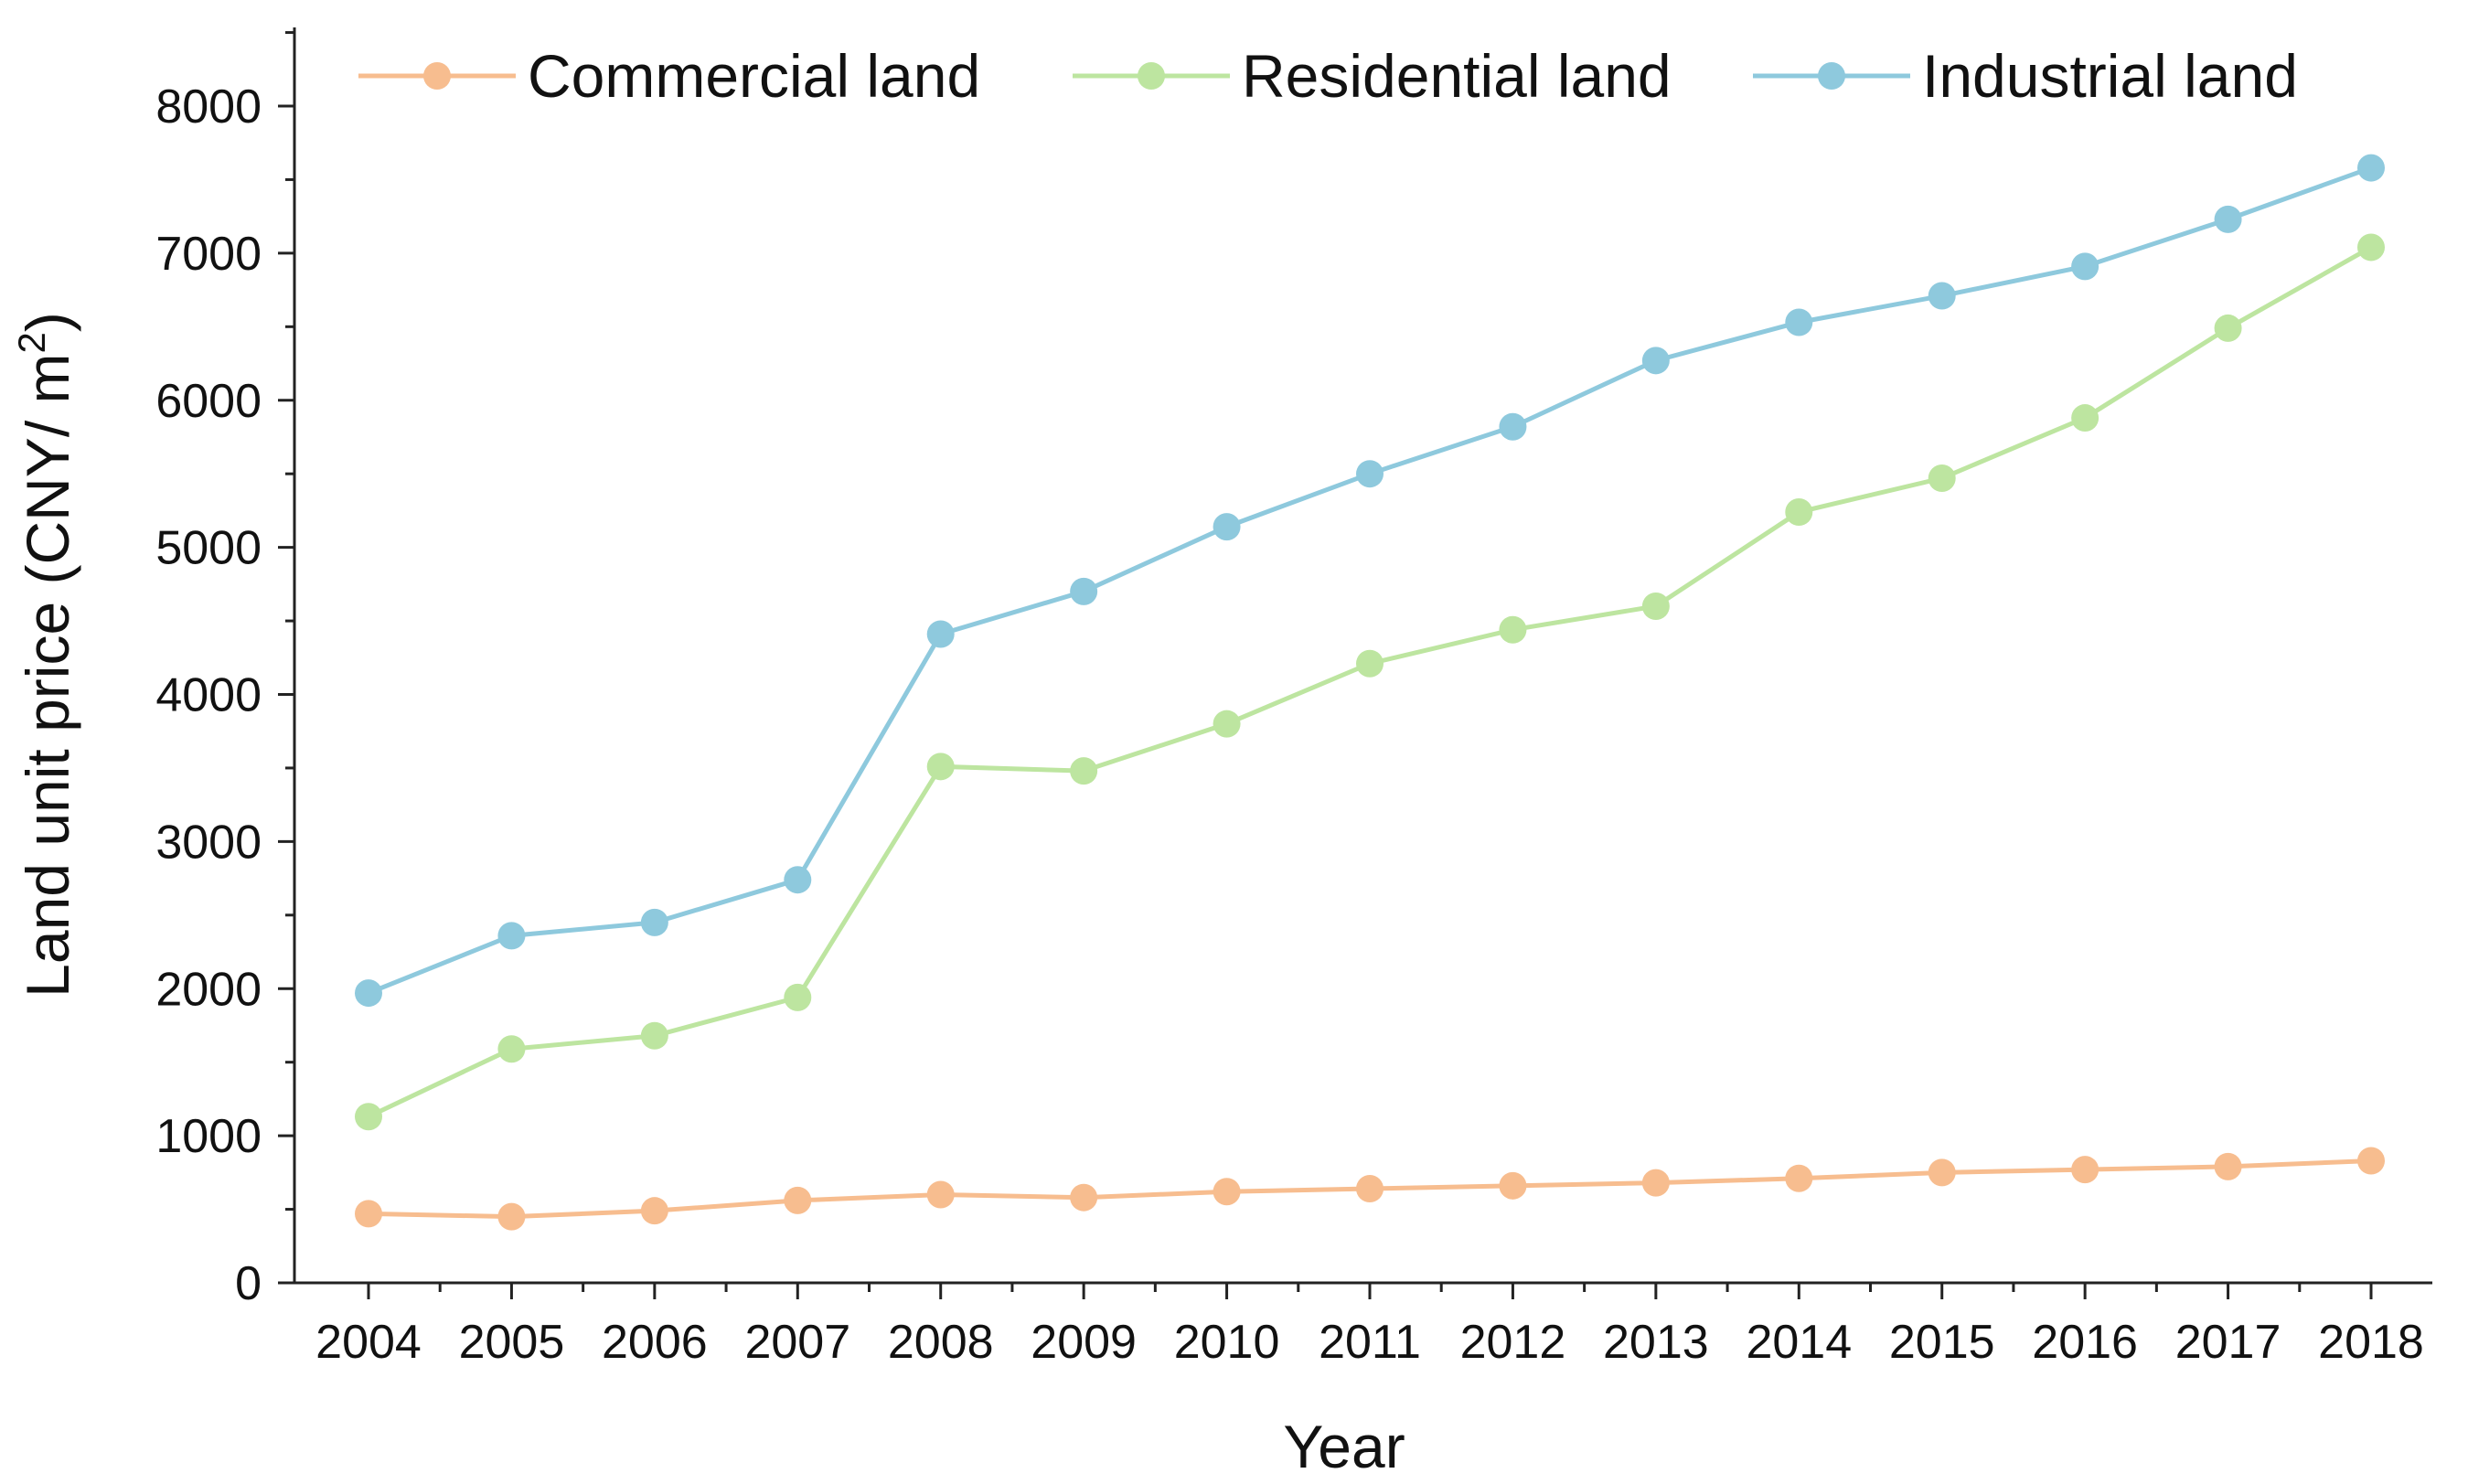 The image size is (2468, 1484). Describe the element at coordinates (941, 1342) in the screenshot. I see `x-tick-label: 2008` at that location.